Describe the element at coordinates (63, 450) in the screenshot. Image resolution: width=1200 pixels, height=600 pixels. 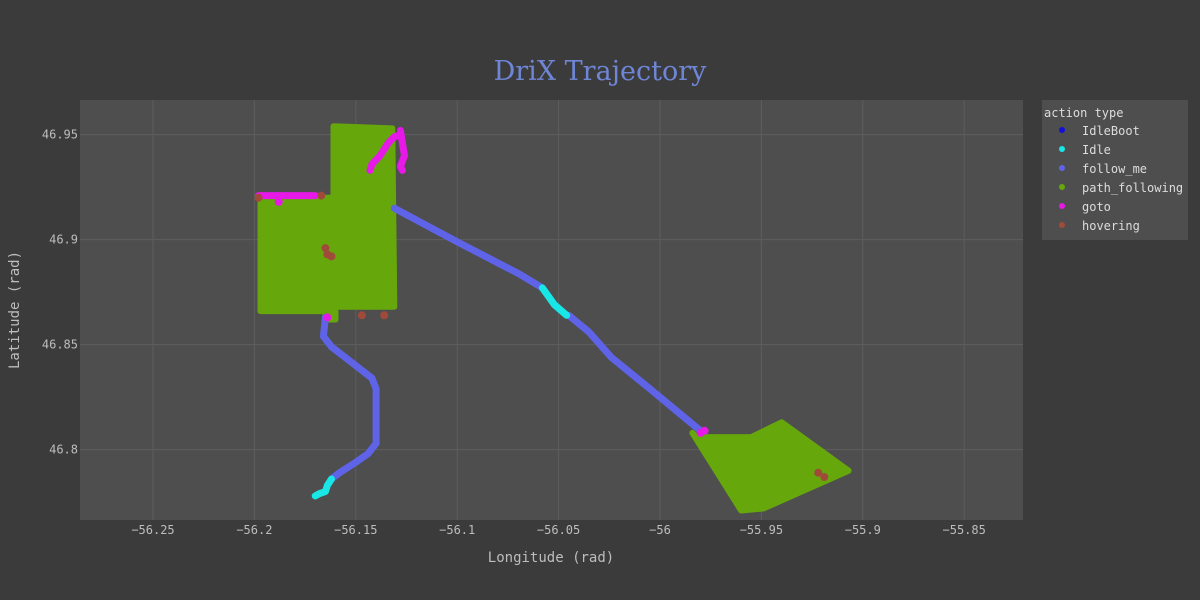
I see `y-tick-label: 46.8` at that location.